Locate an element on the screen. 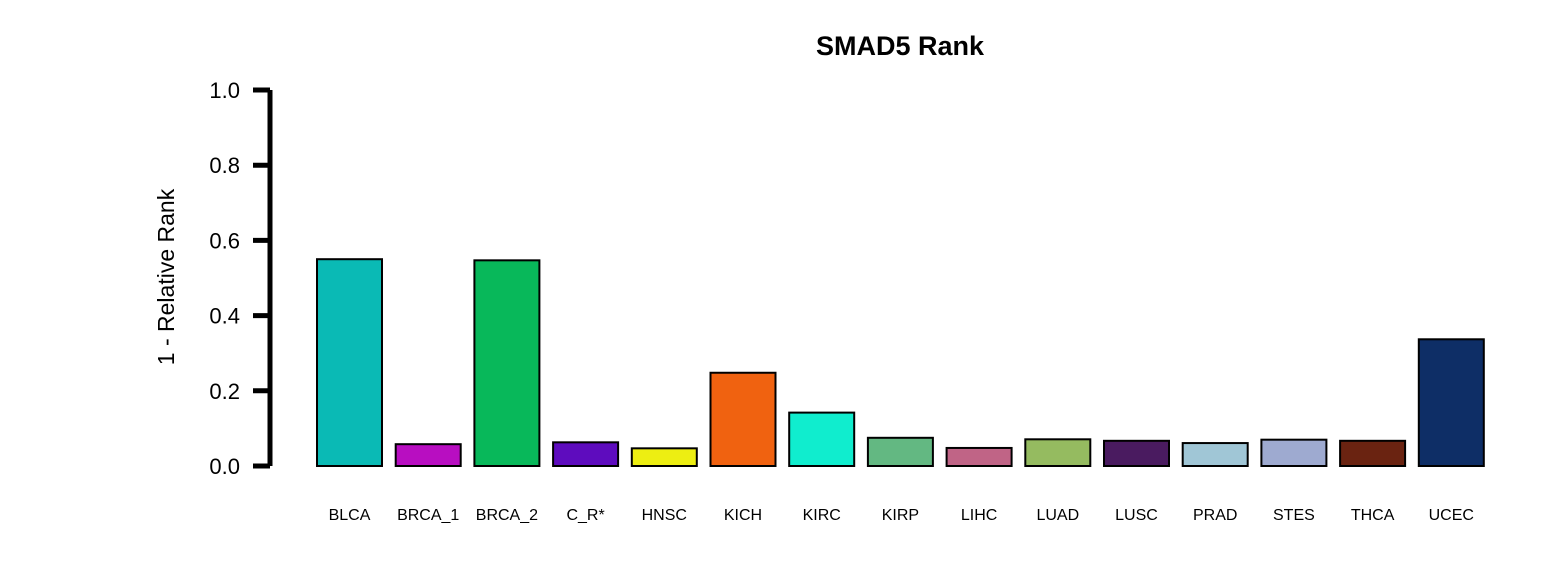 This screenshot has height=586, width=1560. bar-thca is located at coordinates (1373, 453).